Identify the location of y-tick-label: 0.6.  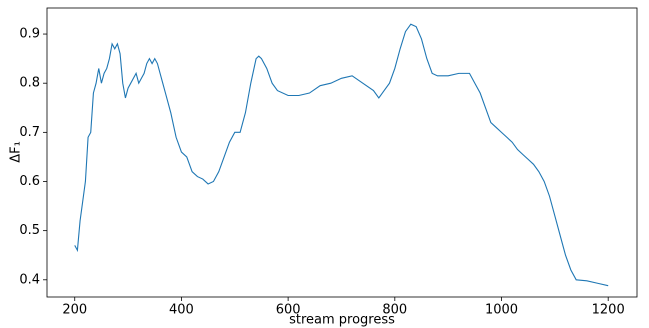
(29, 181).